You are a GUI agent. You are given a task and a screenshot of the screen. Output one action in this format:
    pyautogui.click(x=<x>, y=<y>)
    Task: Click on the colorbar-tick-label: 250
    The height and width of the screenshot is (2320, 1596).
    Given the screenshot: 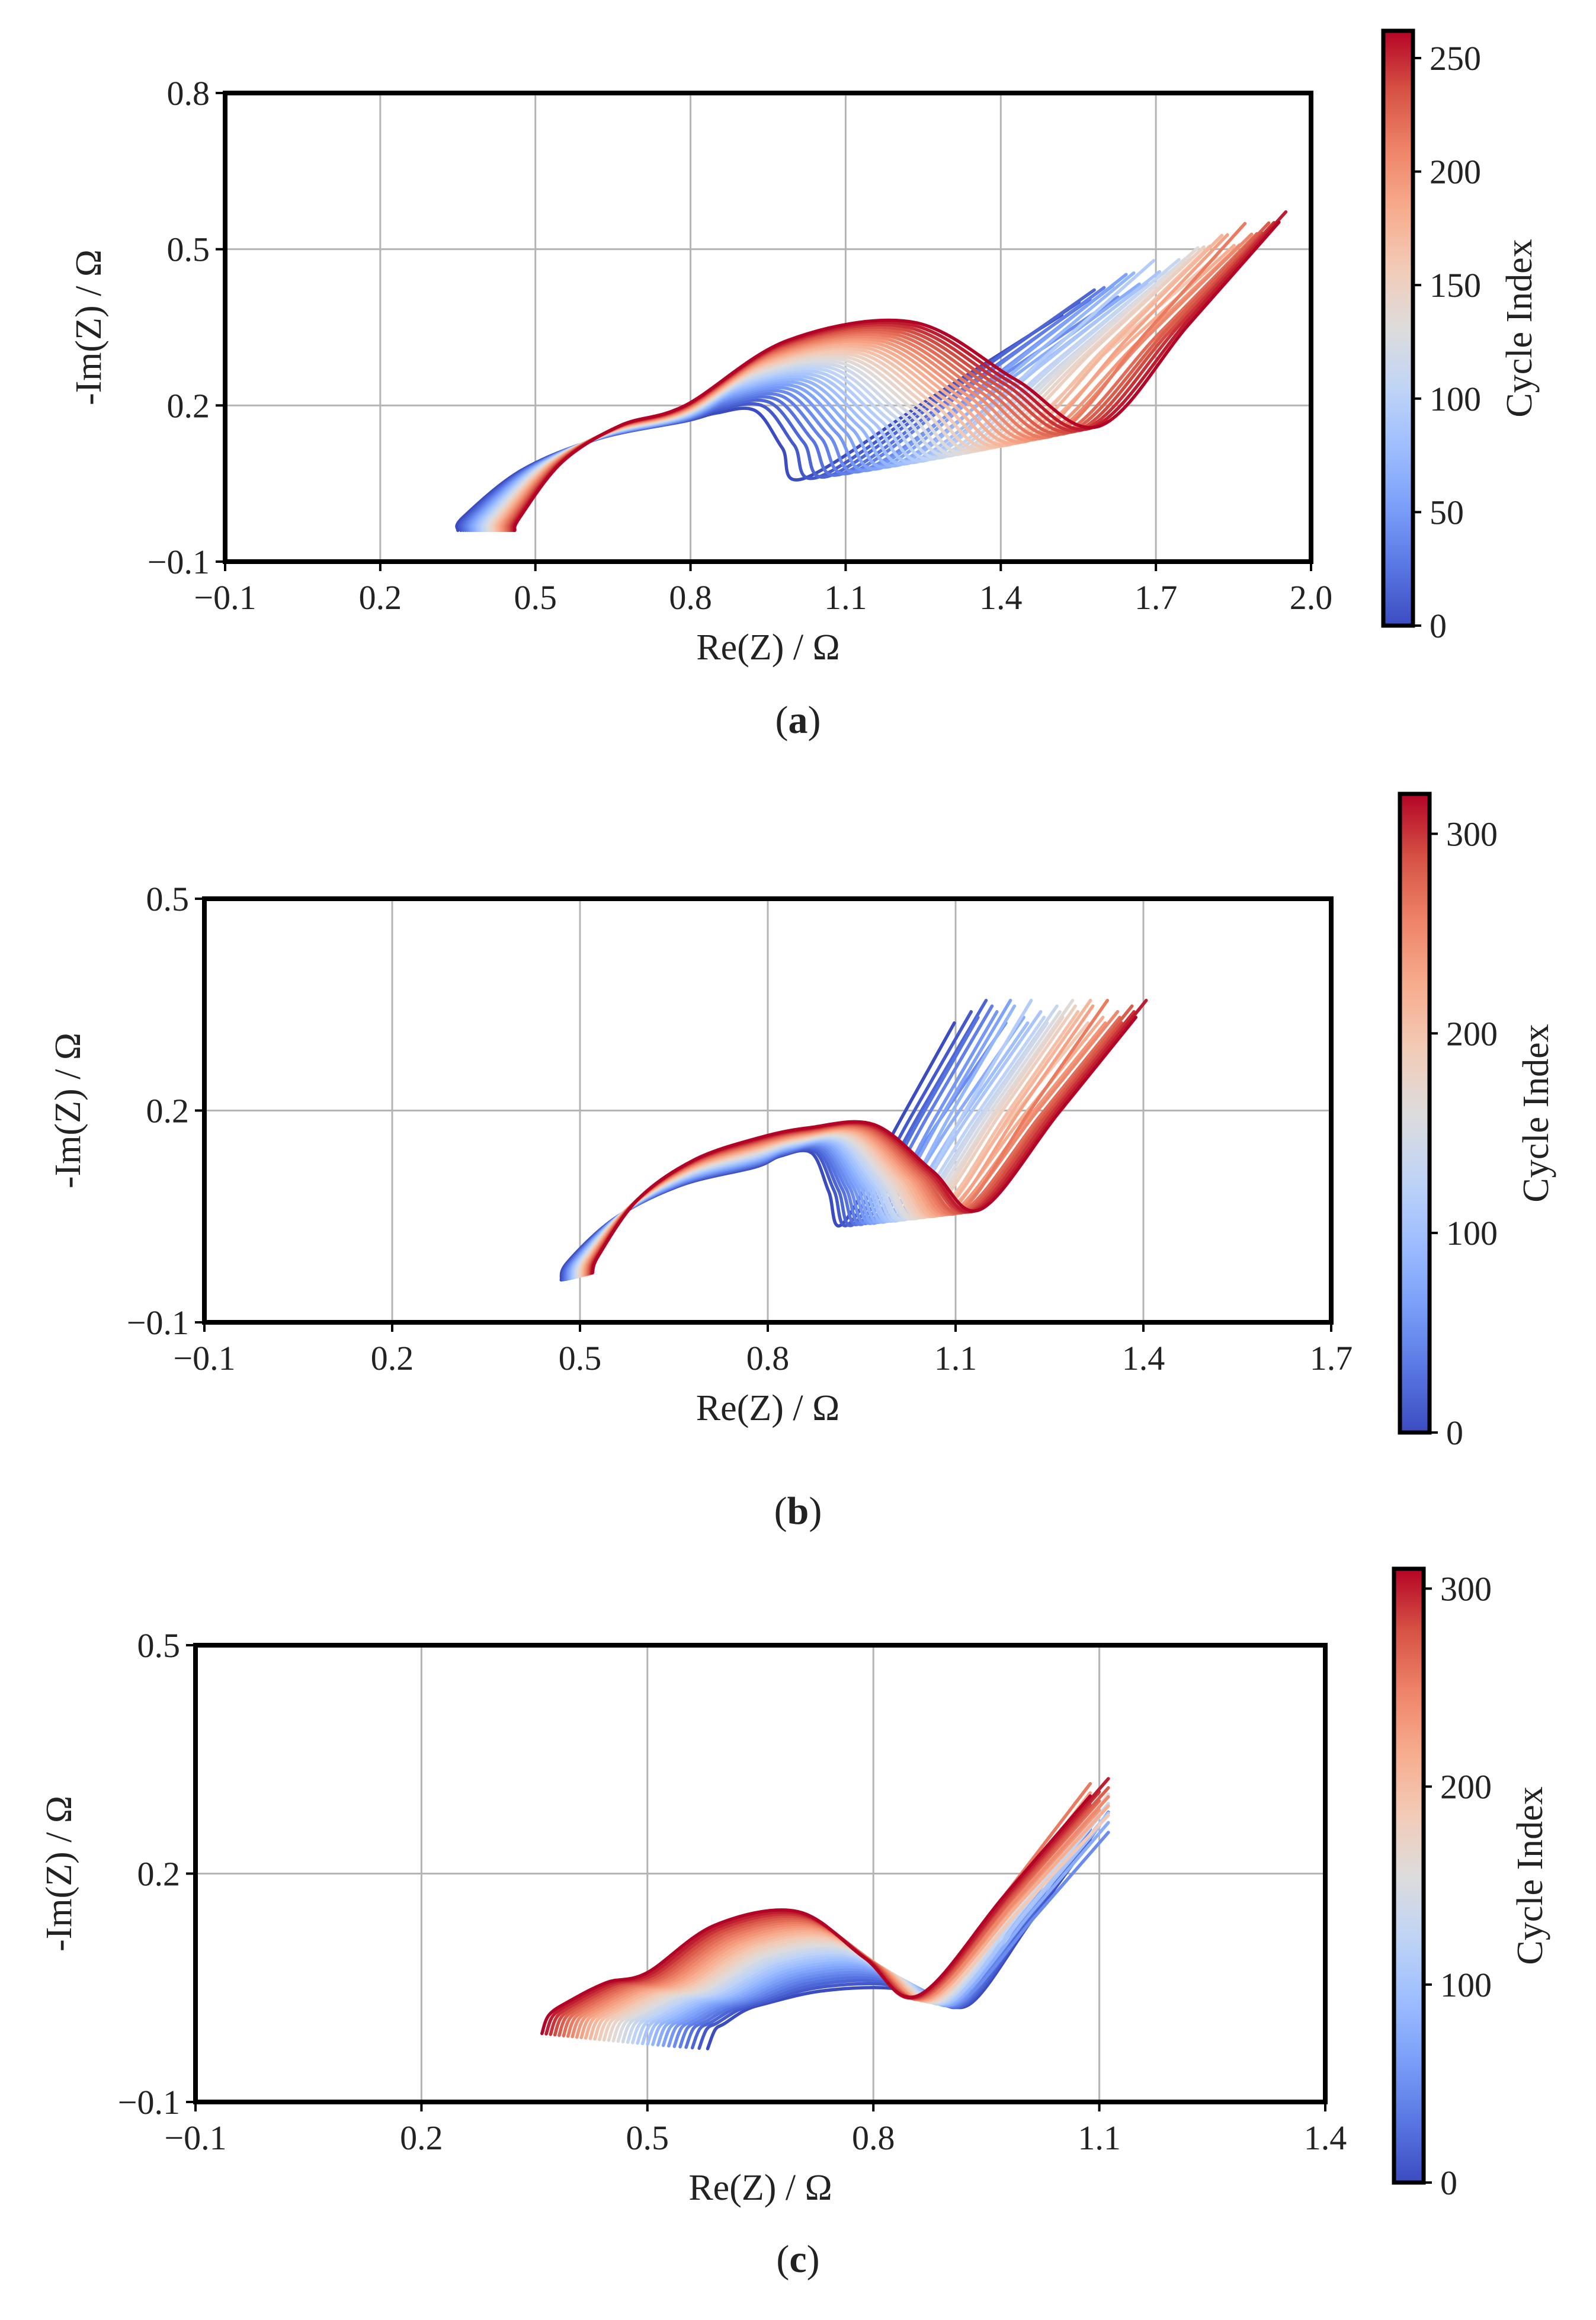 What is the action you would take?
    pyautogui.click(x=1455, y=58)
    